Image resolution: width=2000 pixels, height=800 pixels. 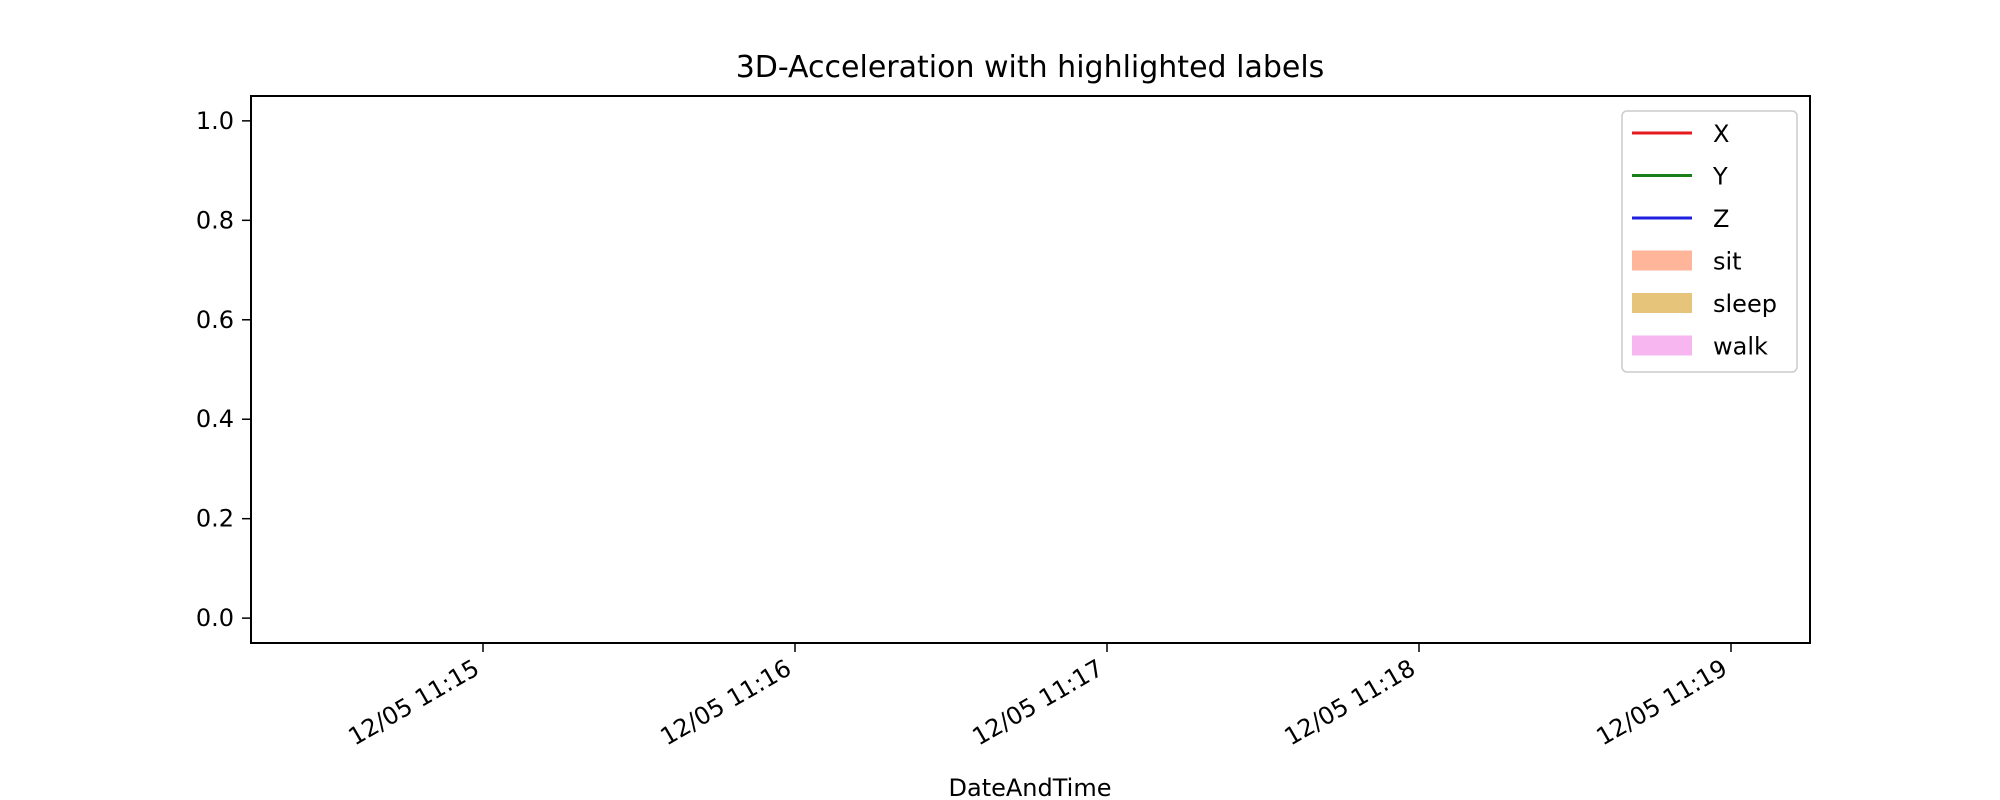 What do you see at coordinates (223, 369) in the screenshot?
I see `y-axis: 0.0 0.2 0.4 0.6 0.8 1.0` at bounding box center [223, 369].